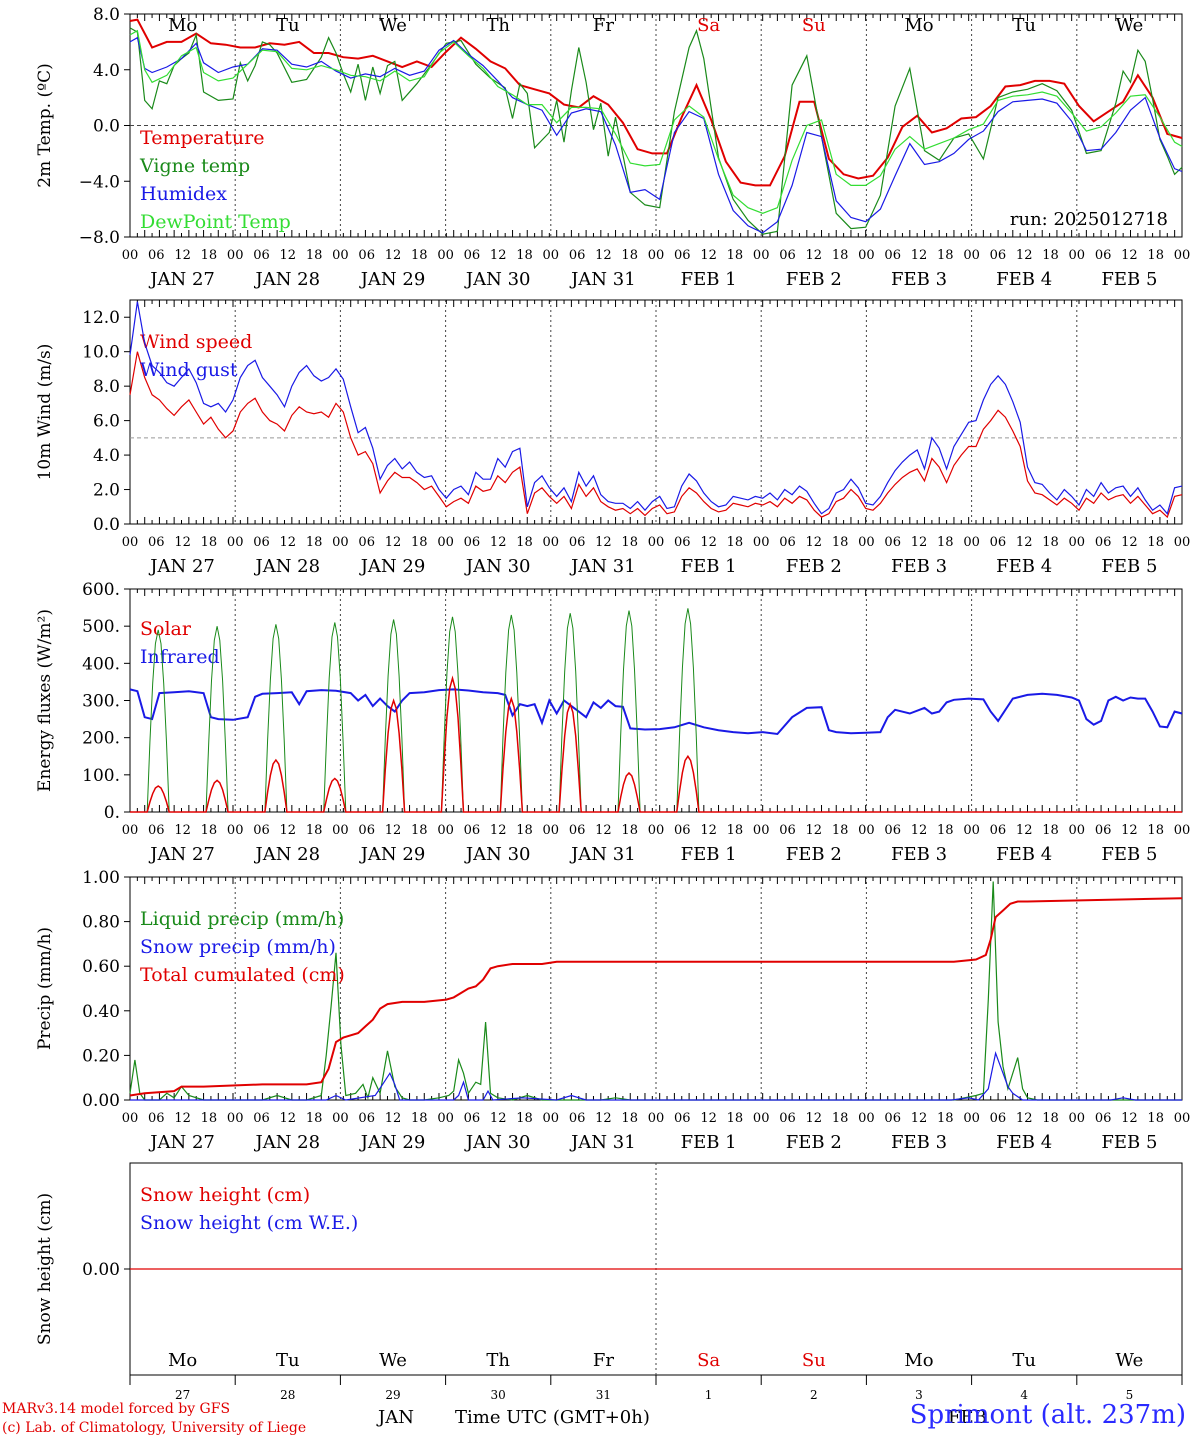 The width and height of the screenshot is (1194, 1440). I want to click on energy-day-label: FEB 3, so click(919, 854).